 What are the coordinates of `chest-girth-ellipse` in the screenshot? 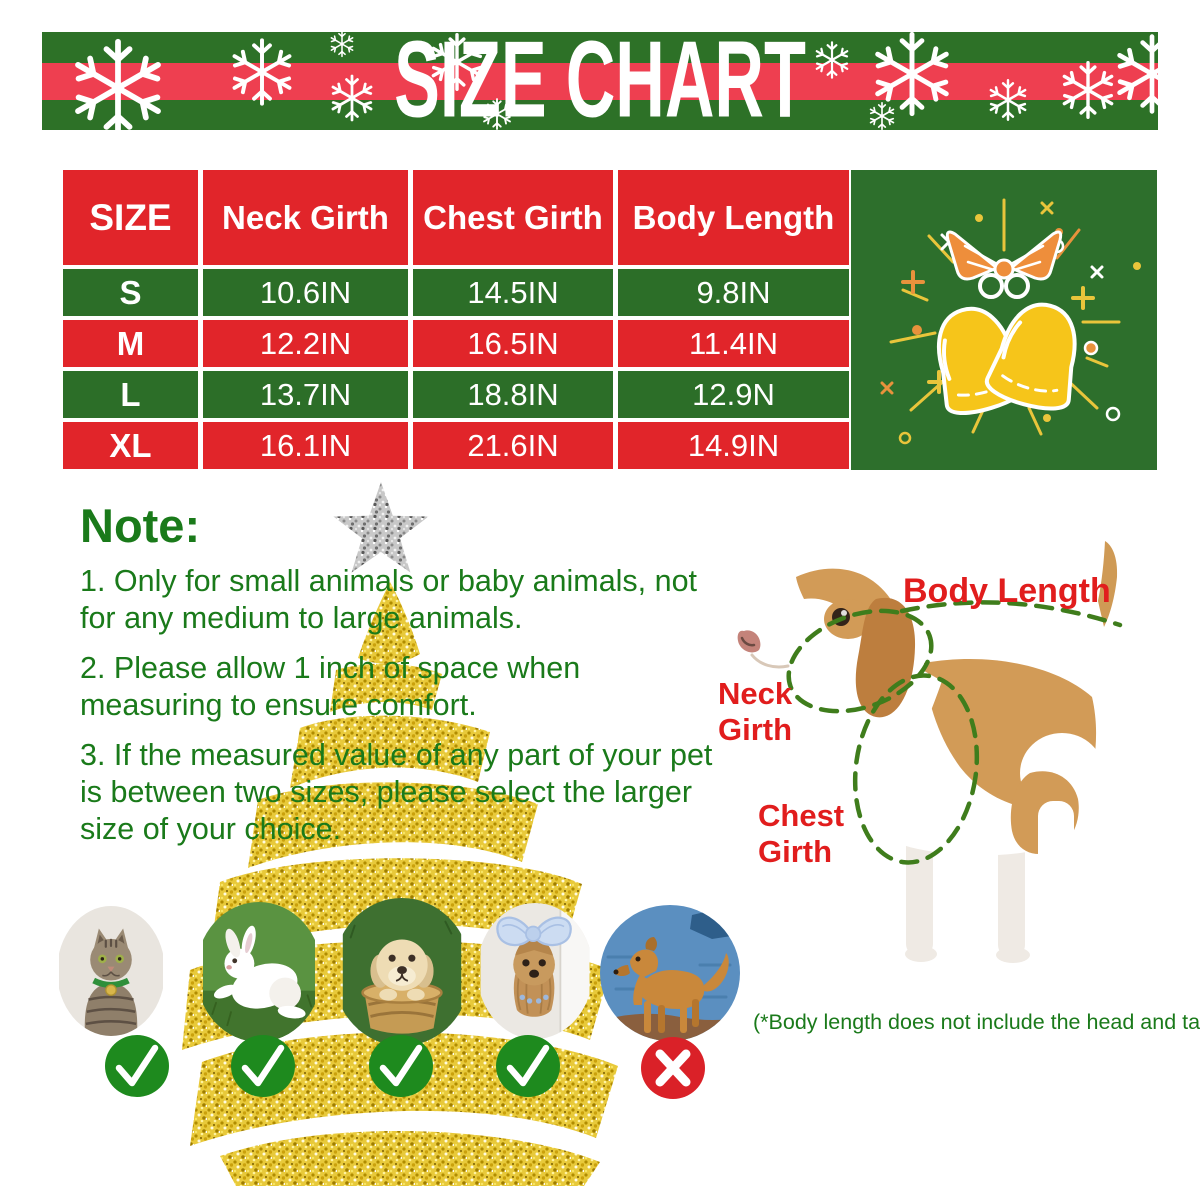 It's located at (916, 769).